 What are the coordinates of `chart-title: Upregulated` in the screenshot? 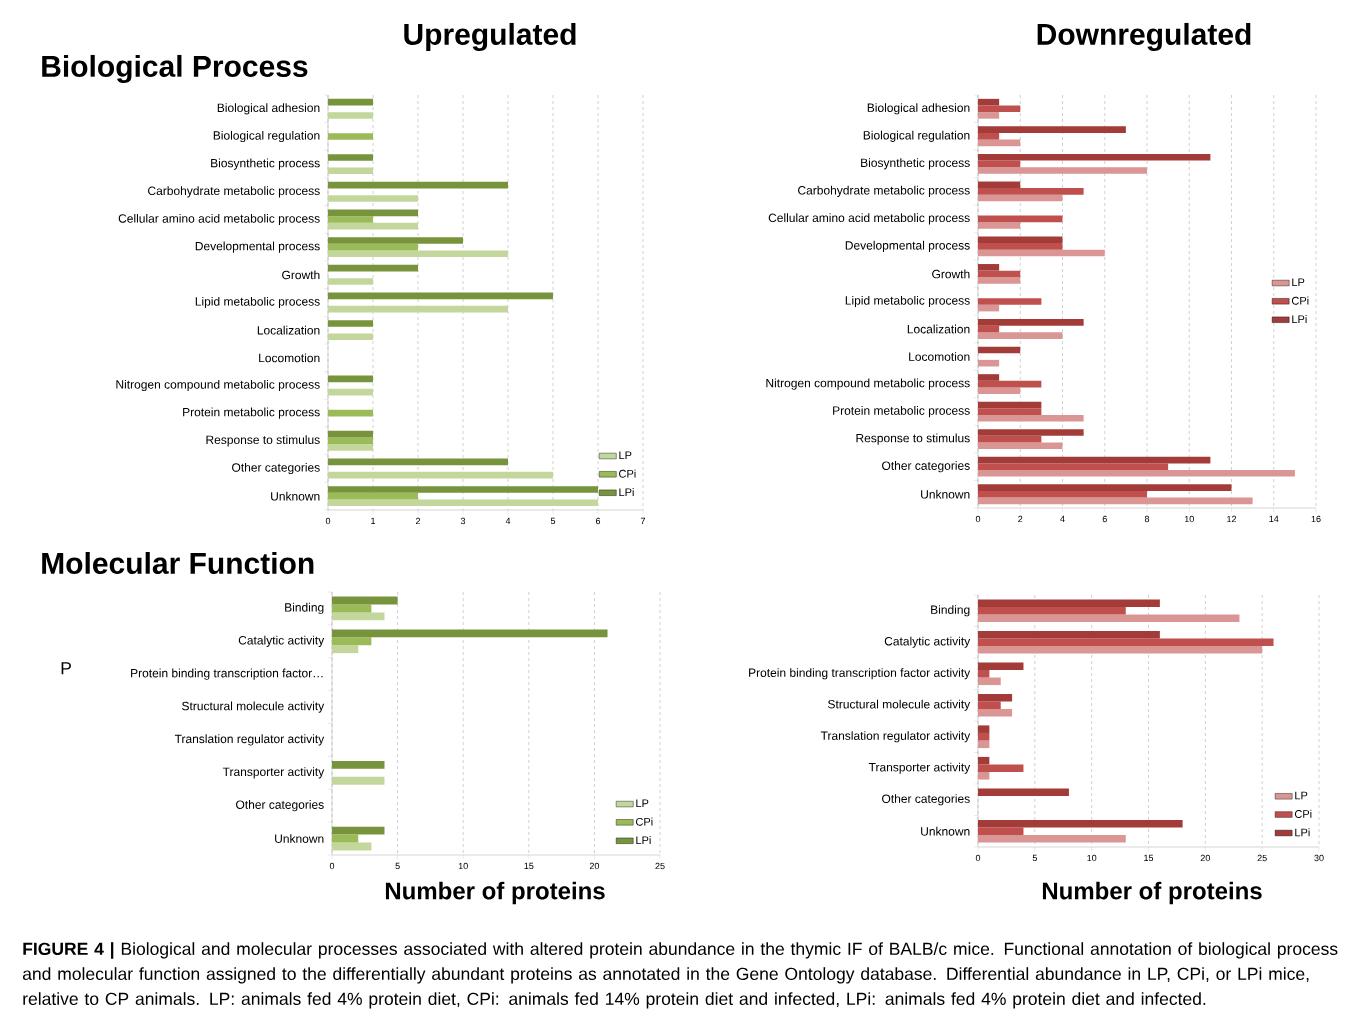 It's located at (490, 37).